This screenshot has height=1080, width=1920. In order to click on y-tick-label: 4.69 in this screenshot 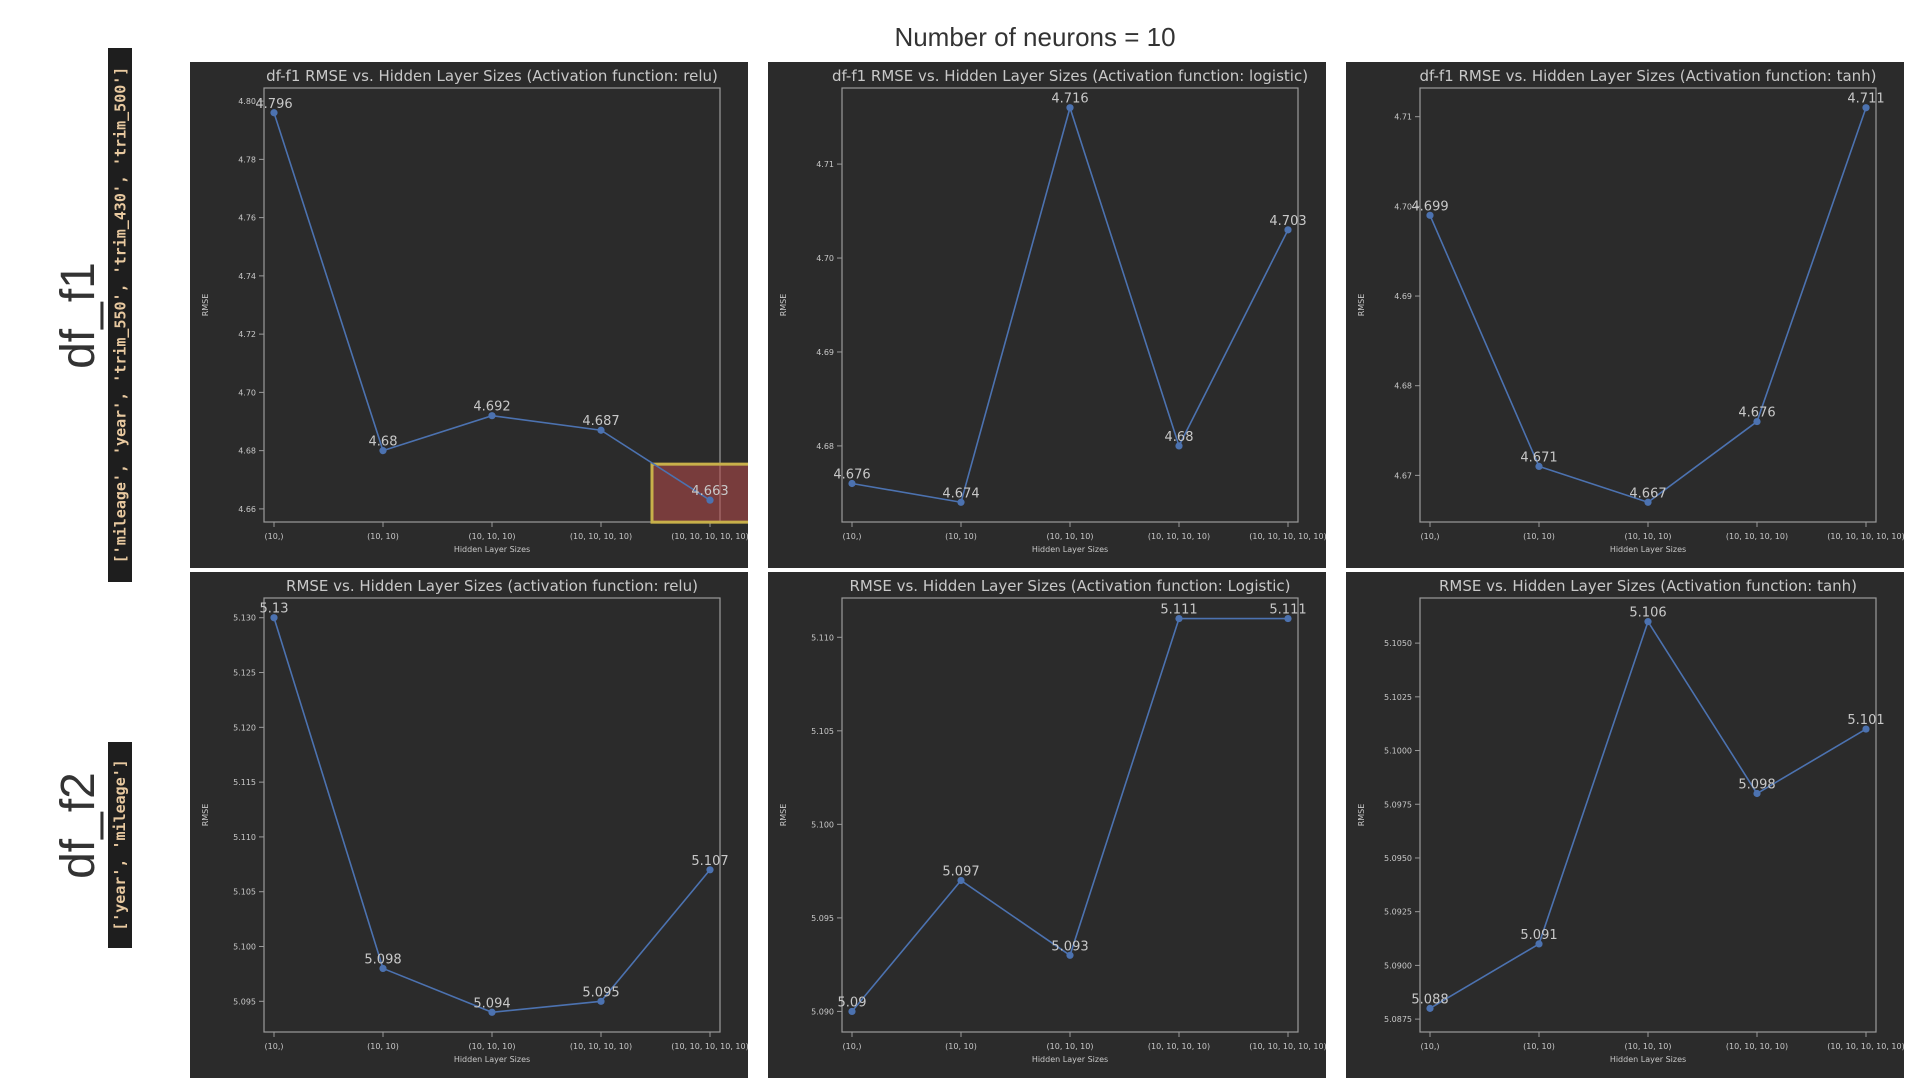, I will do `click(1403, 296)`.